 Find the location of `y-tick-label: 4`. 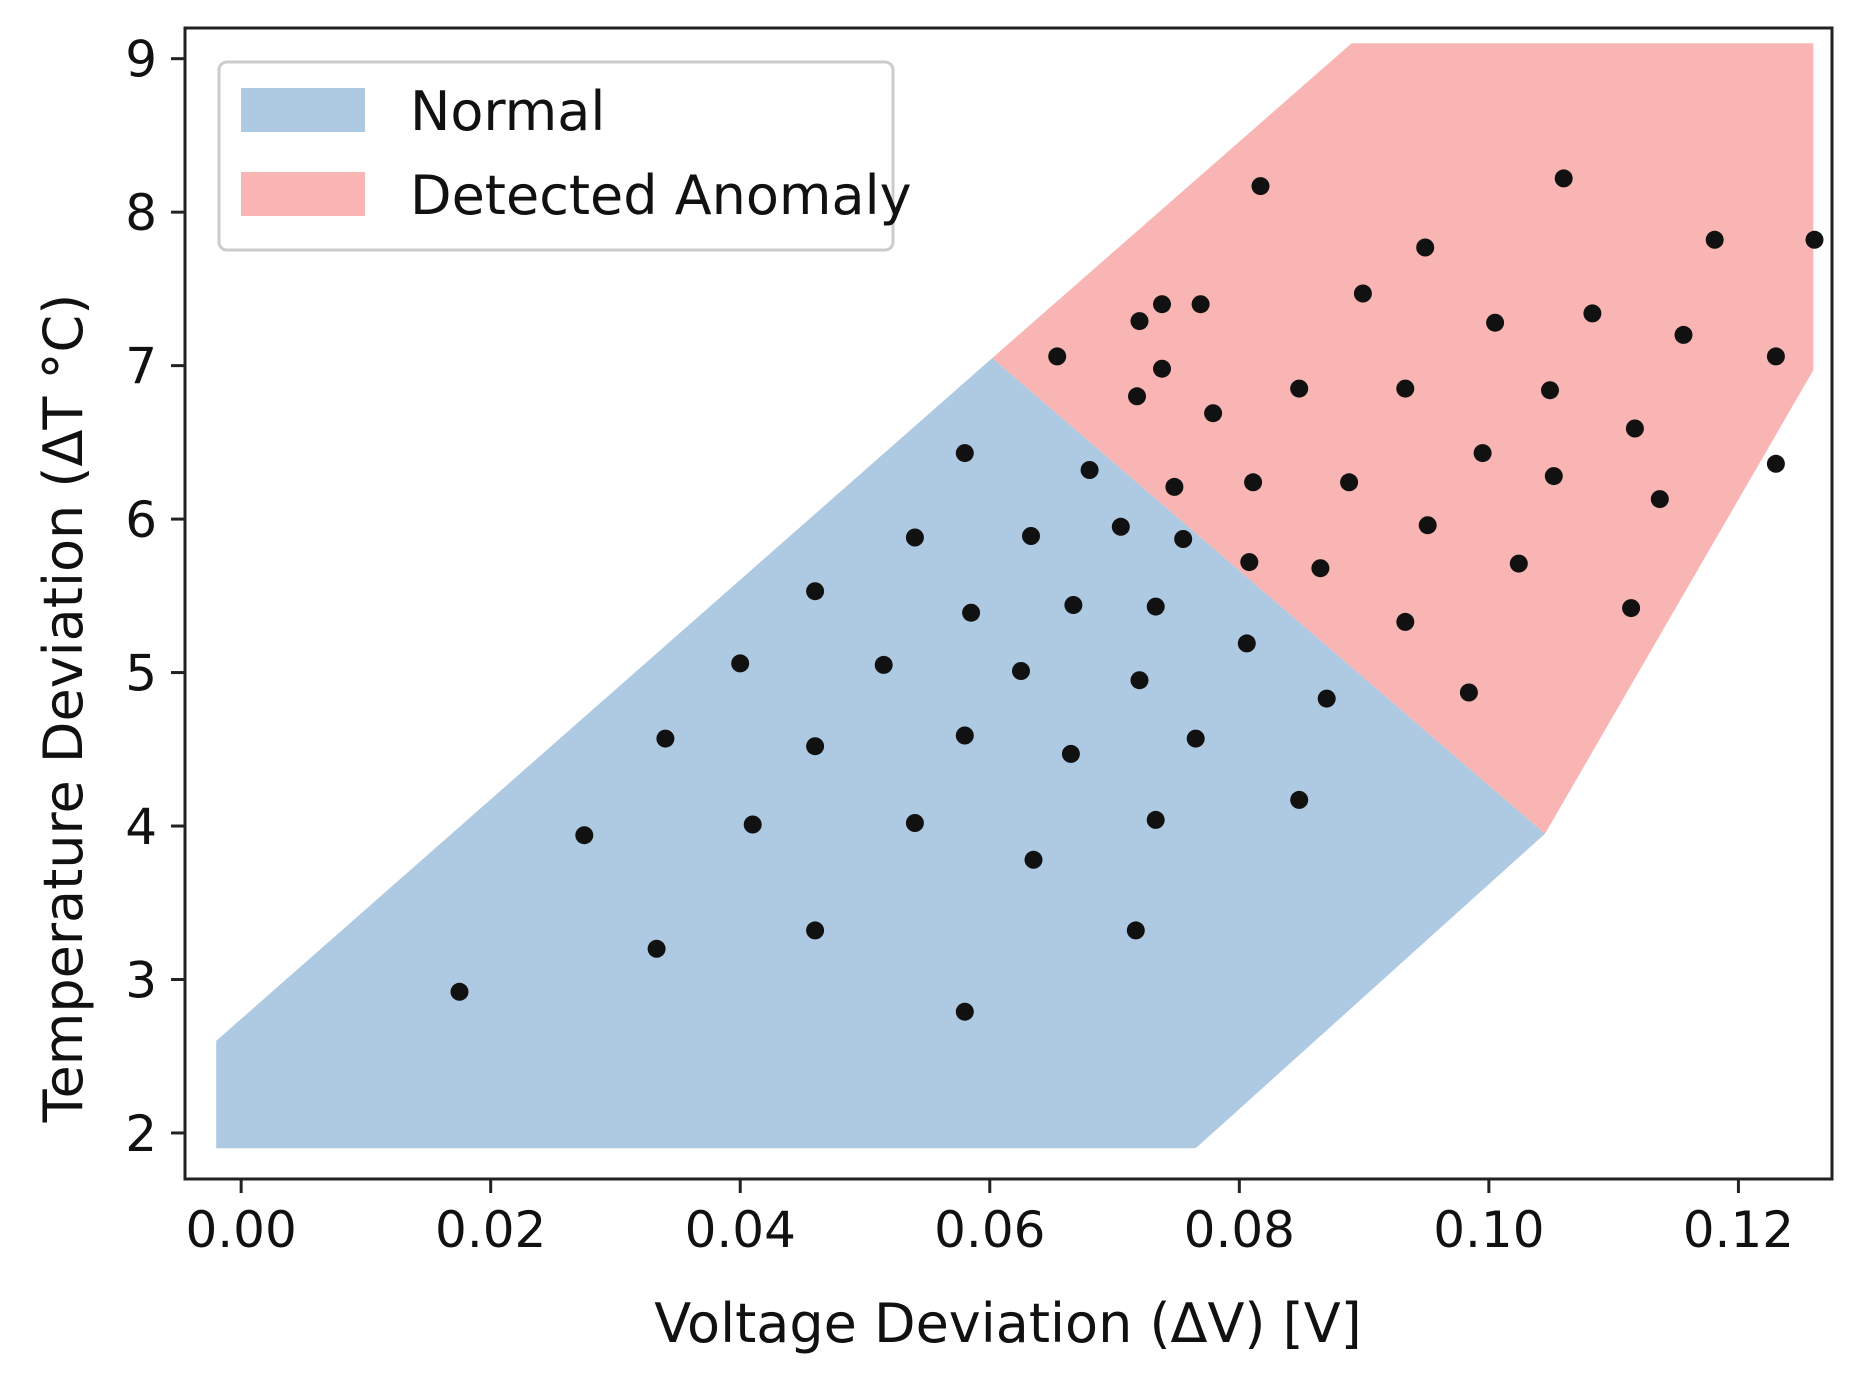

y-tick-label: 4 is located at coordinates (141, 827).